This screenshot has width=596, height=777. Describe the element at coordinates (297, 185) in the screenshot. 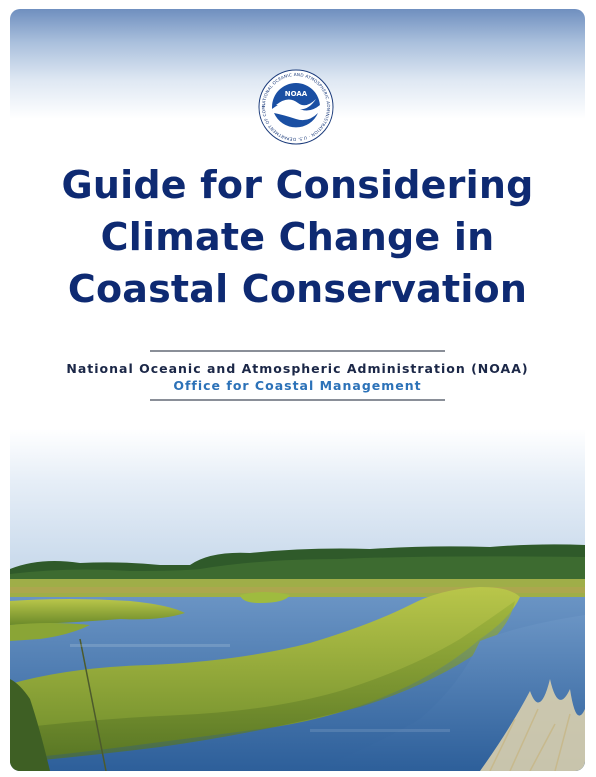

I see `title-line-1: Guide for Considering` at that location.